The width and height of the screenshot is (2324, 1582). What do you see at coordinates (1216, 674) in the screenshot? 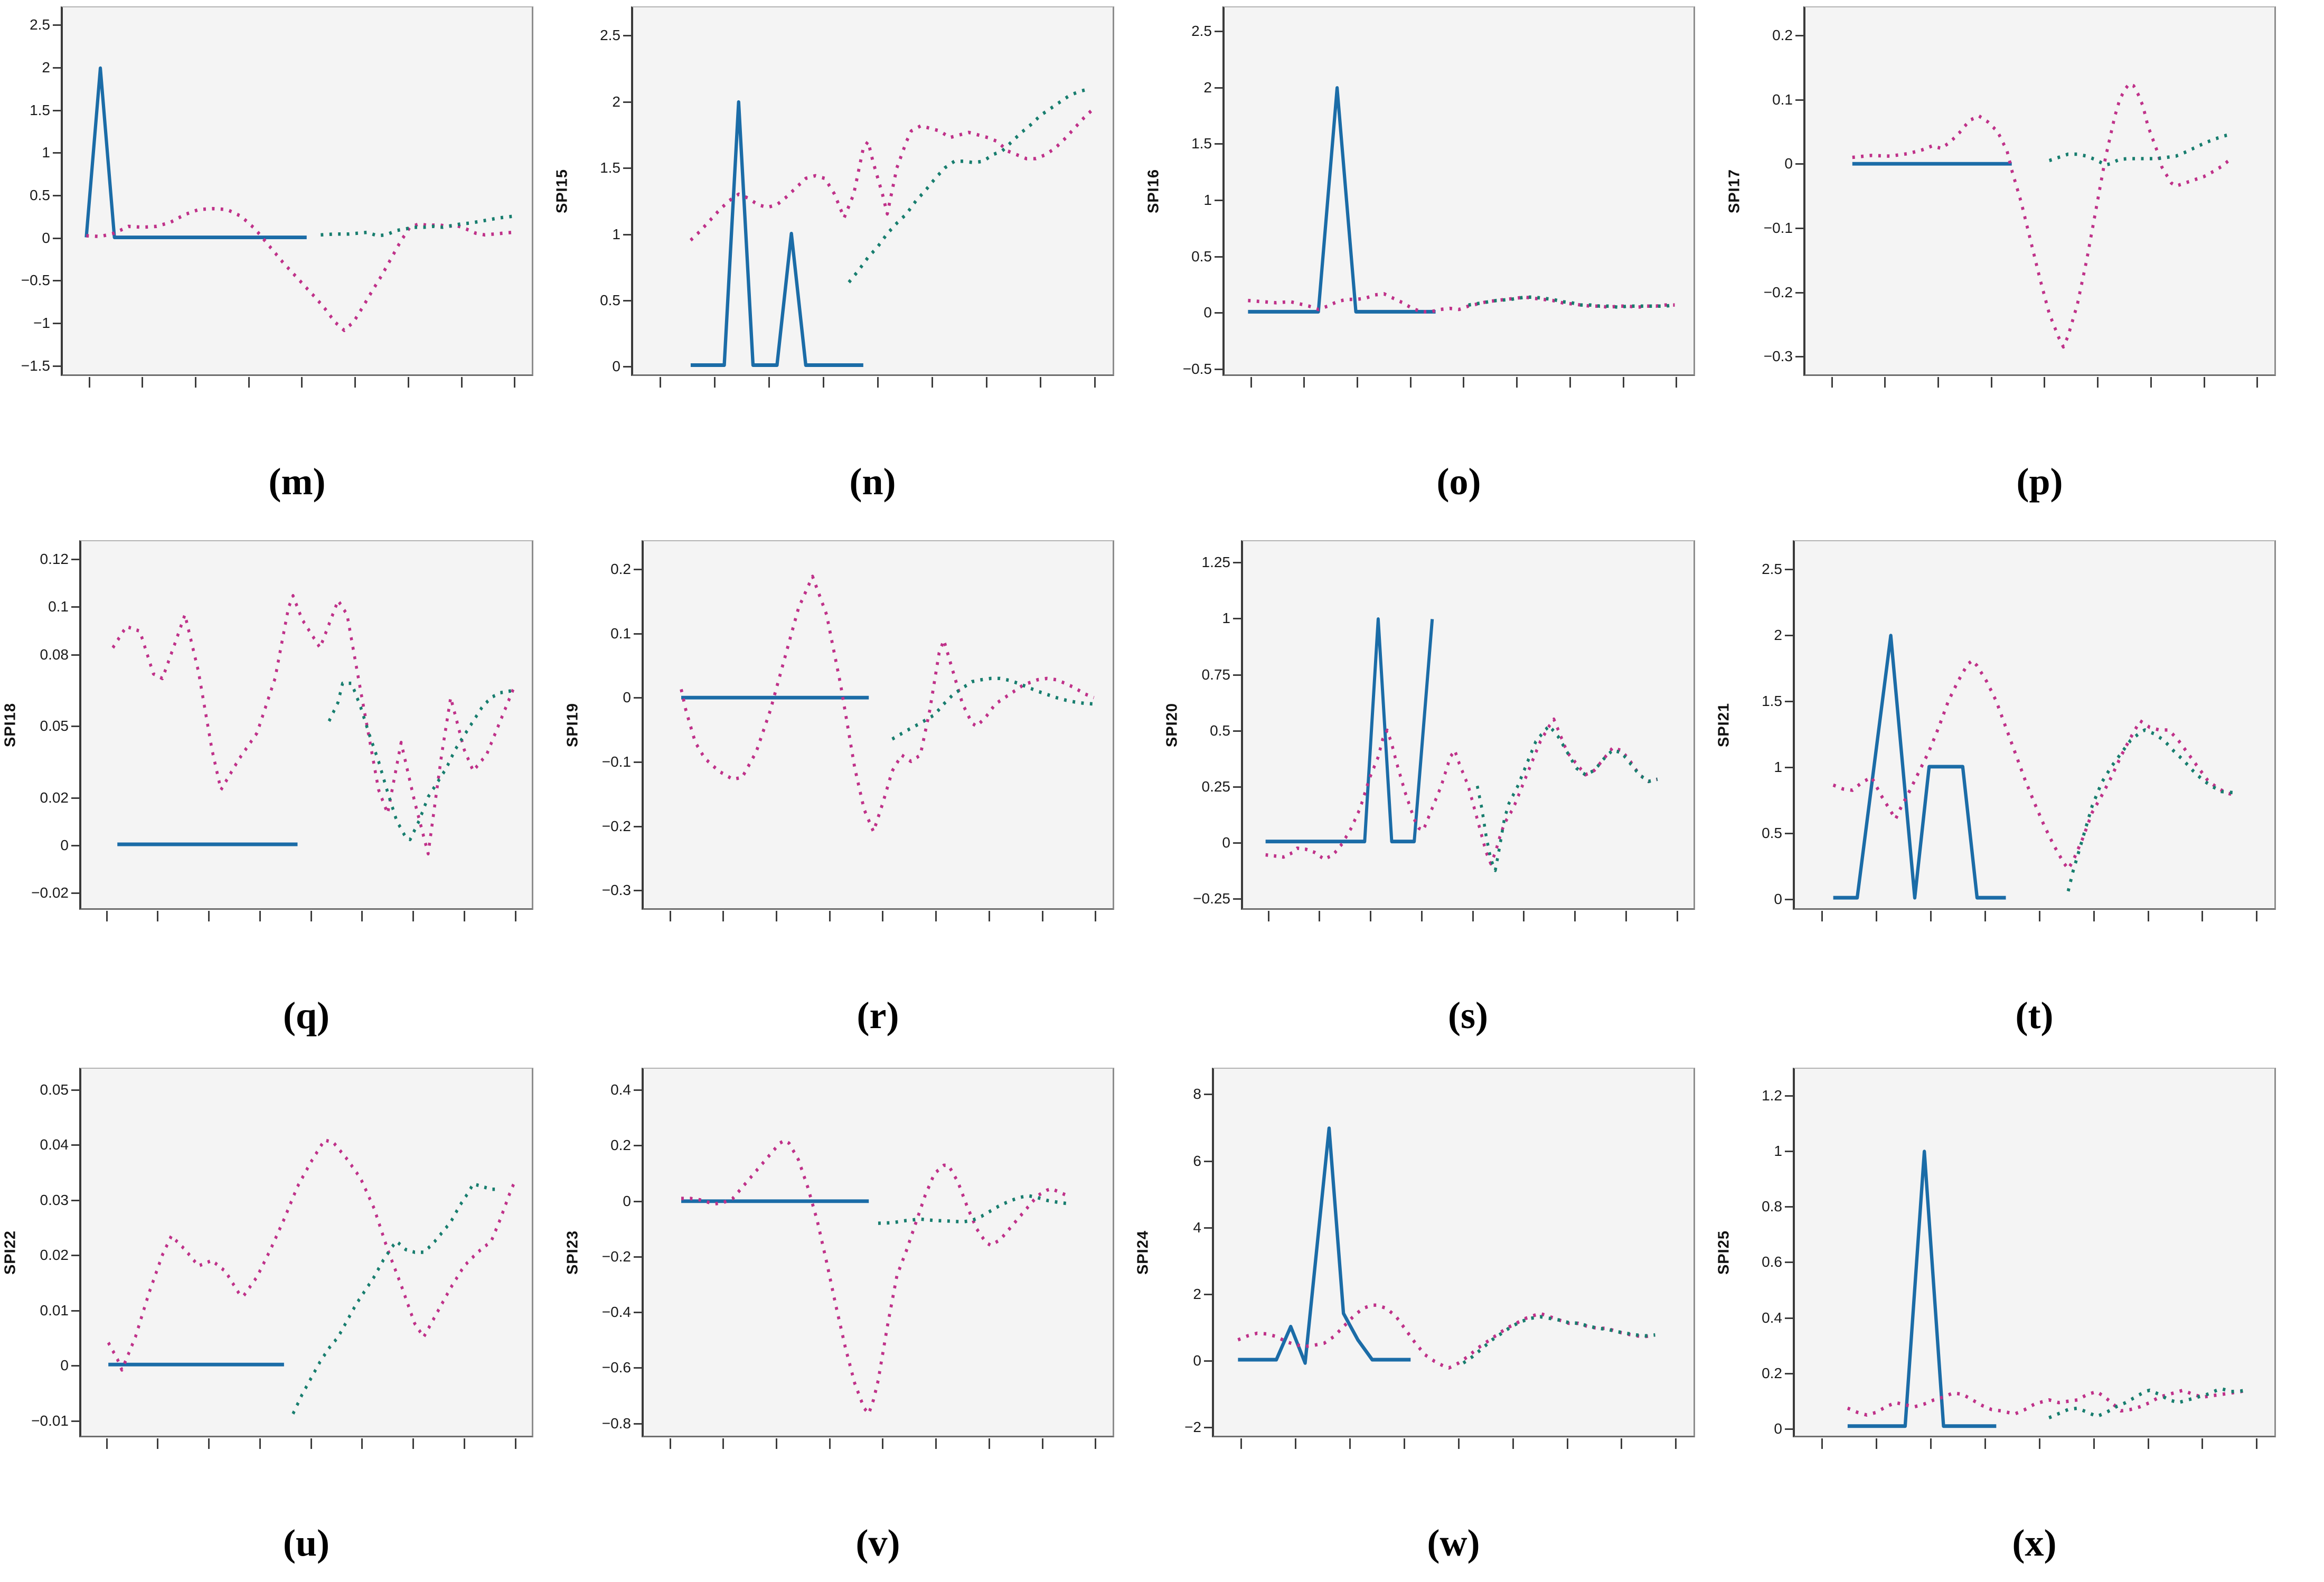
I see `y-tick-label: 0.75` at bounding box center [1216, 674].